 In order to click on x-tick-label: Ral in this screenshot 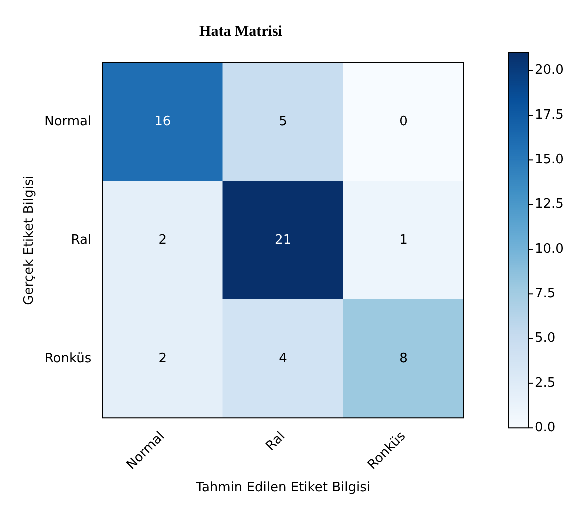, I will do `click(276, 441)`.